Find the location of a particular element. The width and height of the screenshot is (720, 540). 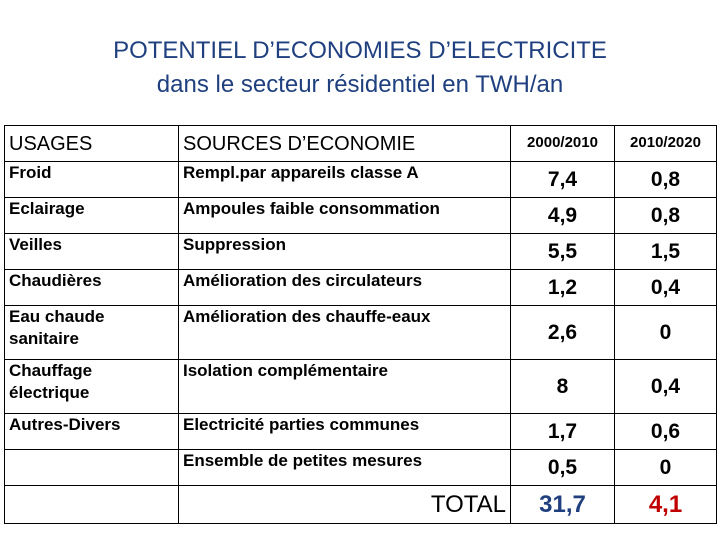

header-usages: USAGES is located at coordinates (91, 143).